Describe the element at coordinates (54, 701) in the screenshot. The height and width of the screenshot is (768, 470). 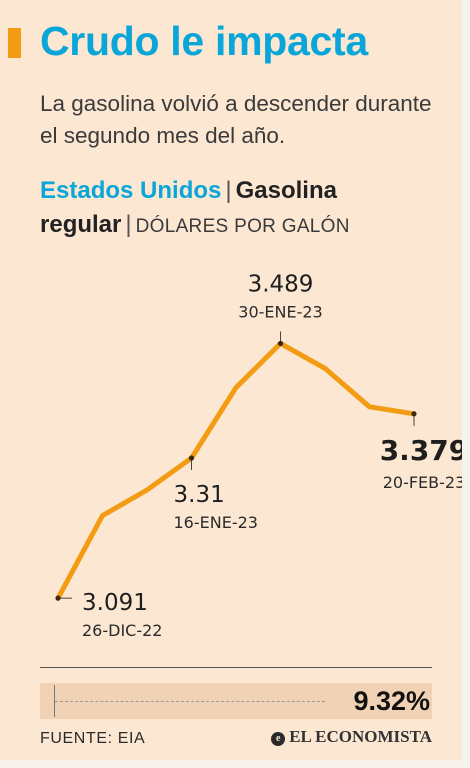
I see `change-tick` at that location.